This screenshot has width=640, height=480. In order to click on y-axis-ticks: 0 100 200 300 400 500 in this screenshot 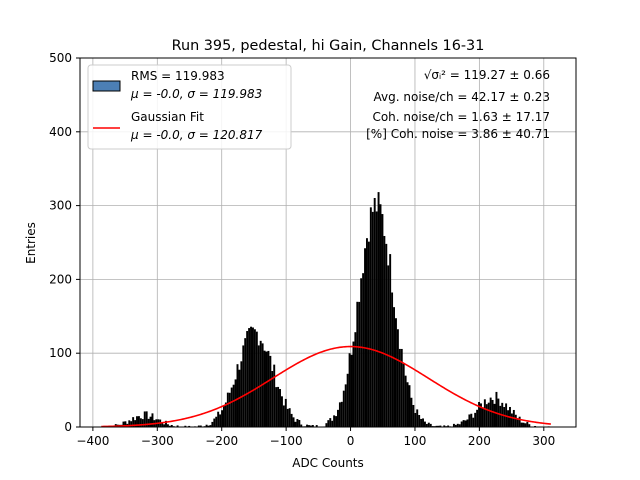, I will do `click(64, 242)`.